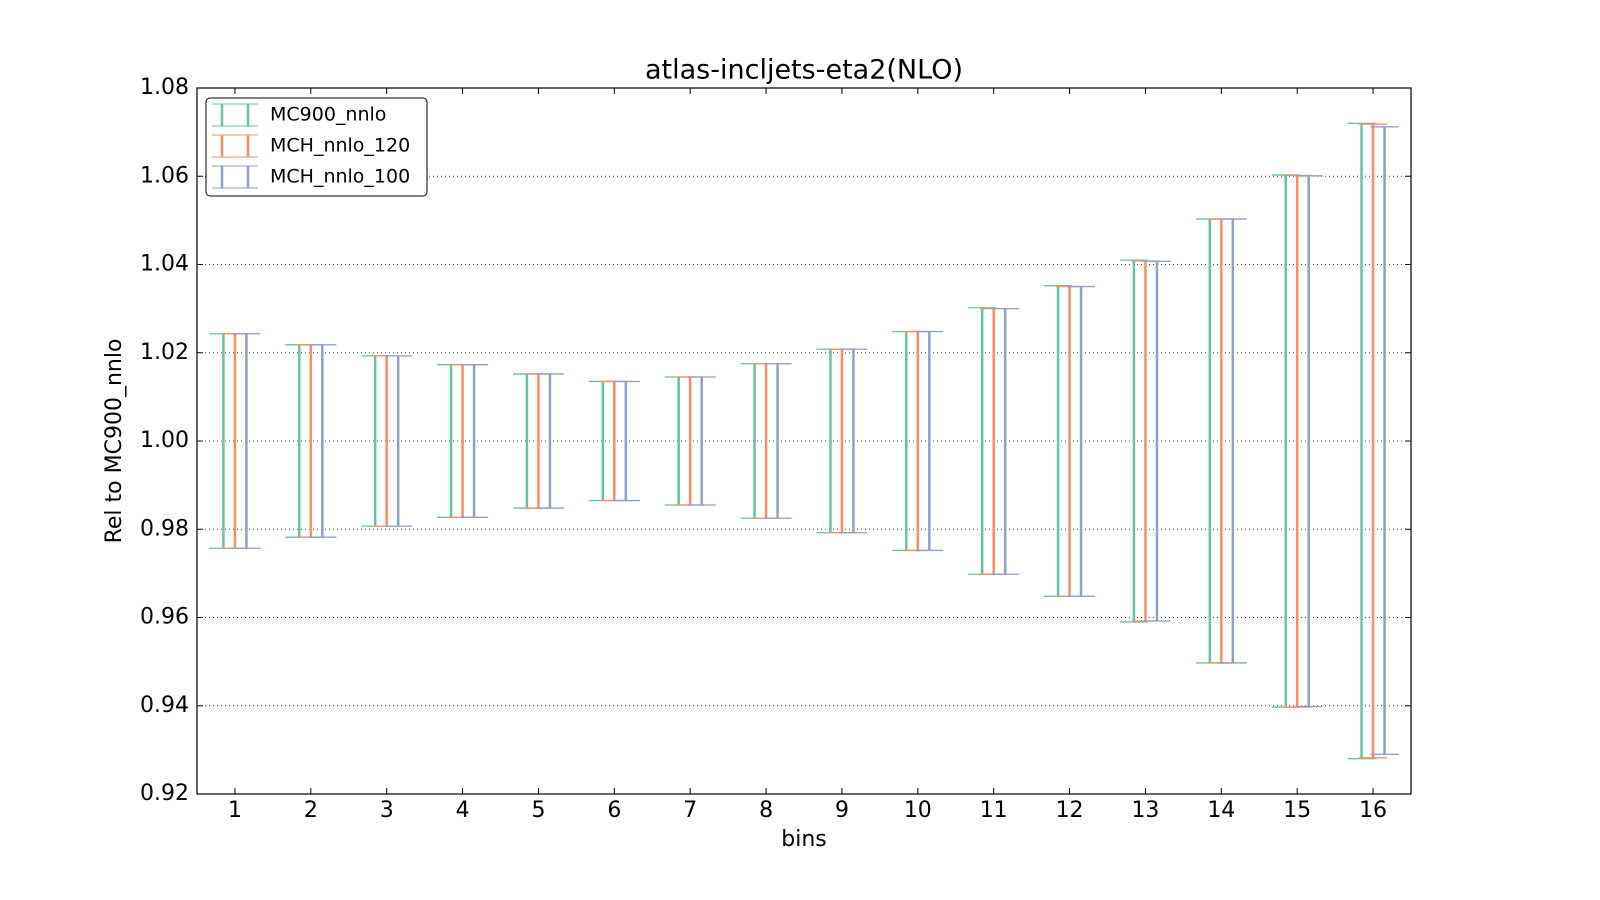  Describe the element at coordinates (164, 264) in the screenshot. I see `y-tick-label: 1.04` at that location.